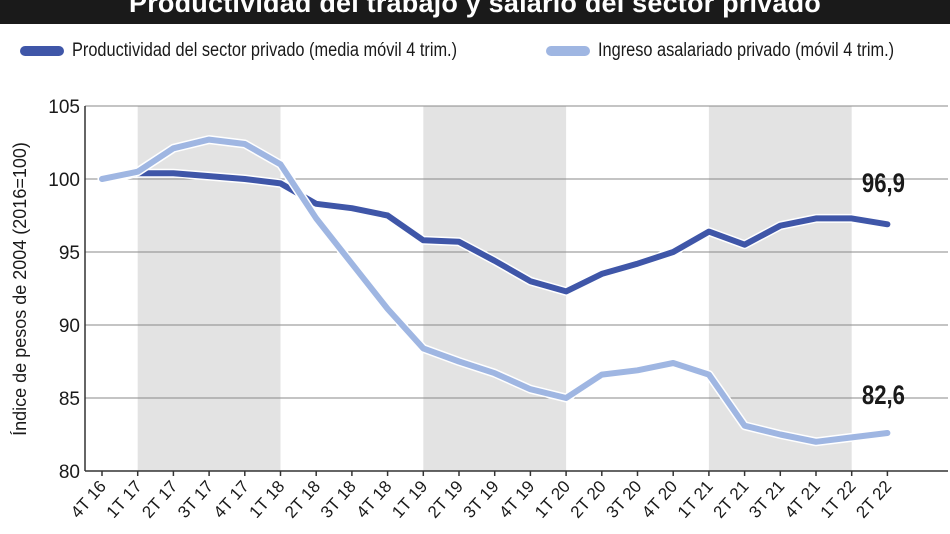 The height and width of the screenshot is (534, 950). Describe the element at coordinates (69, 253) in the screenshot. I see `y-tick-label: 95` at that location.